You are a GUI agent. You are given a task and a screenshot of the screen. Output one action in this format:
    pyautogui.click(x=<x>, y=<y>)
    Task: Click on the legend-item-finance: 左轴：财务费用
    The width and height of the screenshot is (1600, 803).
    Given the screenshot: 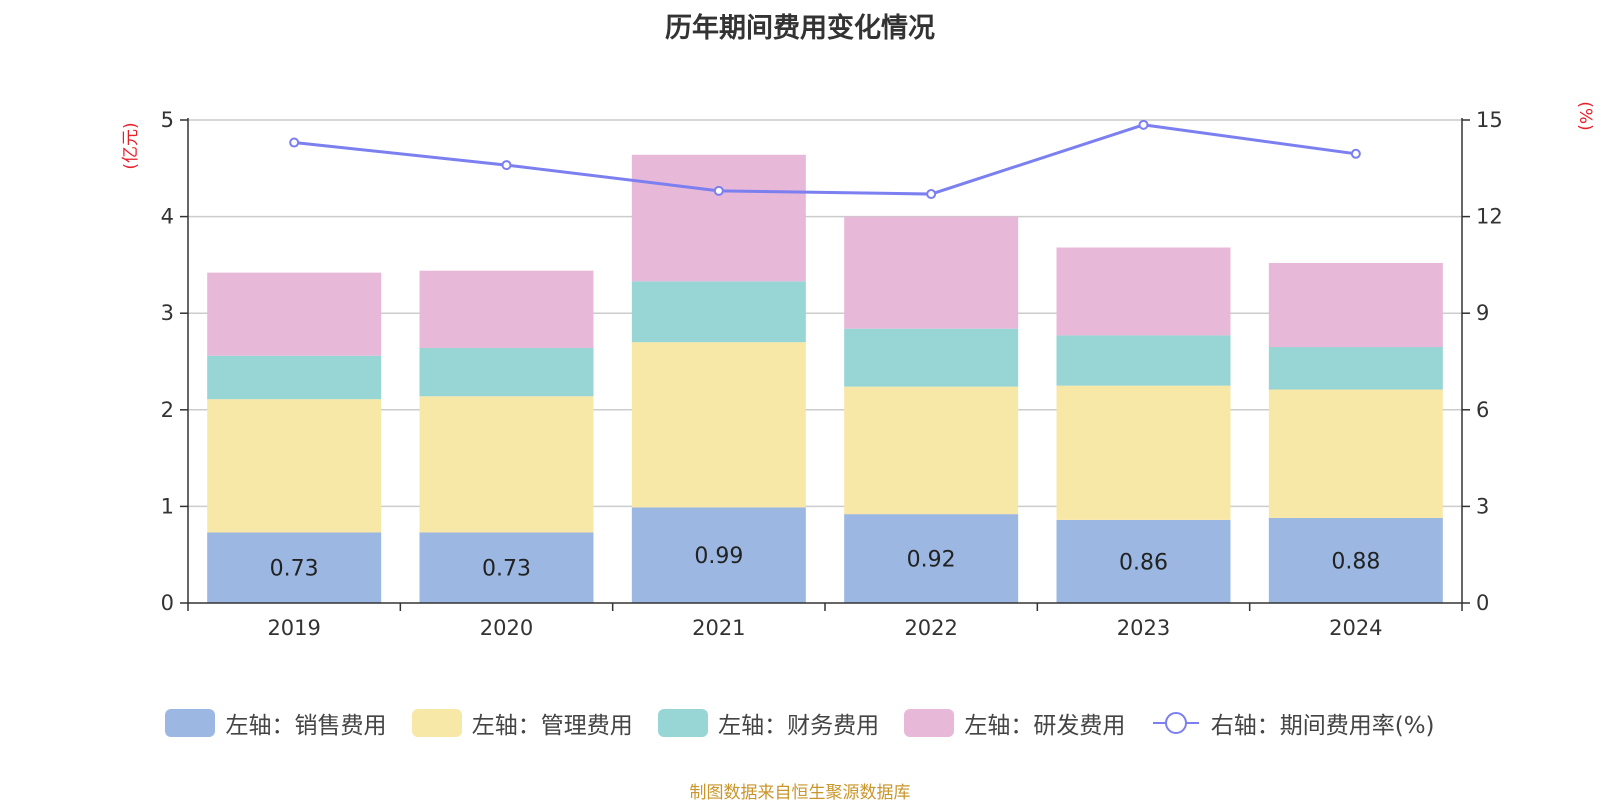 What is the action you would take?
    pyautogui.click(x=768, y=723)
    